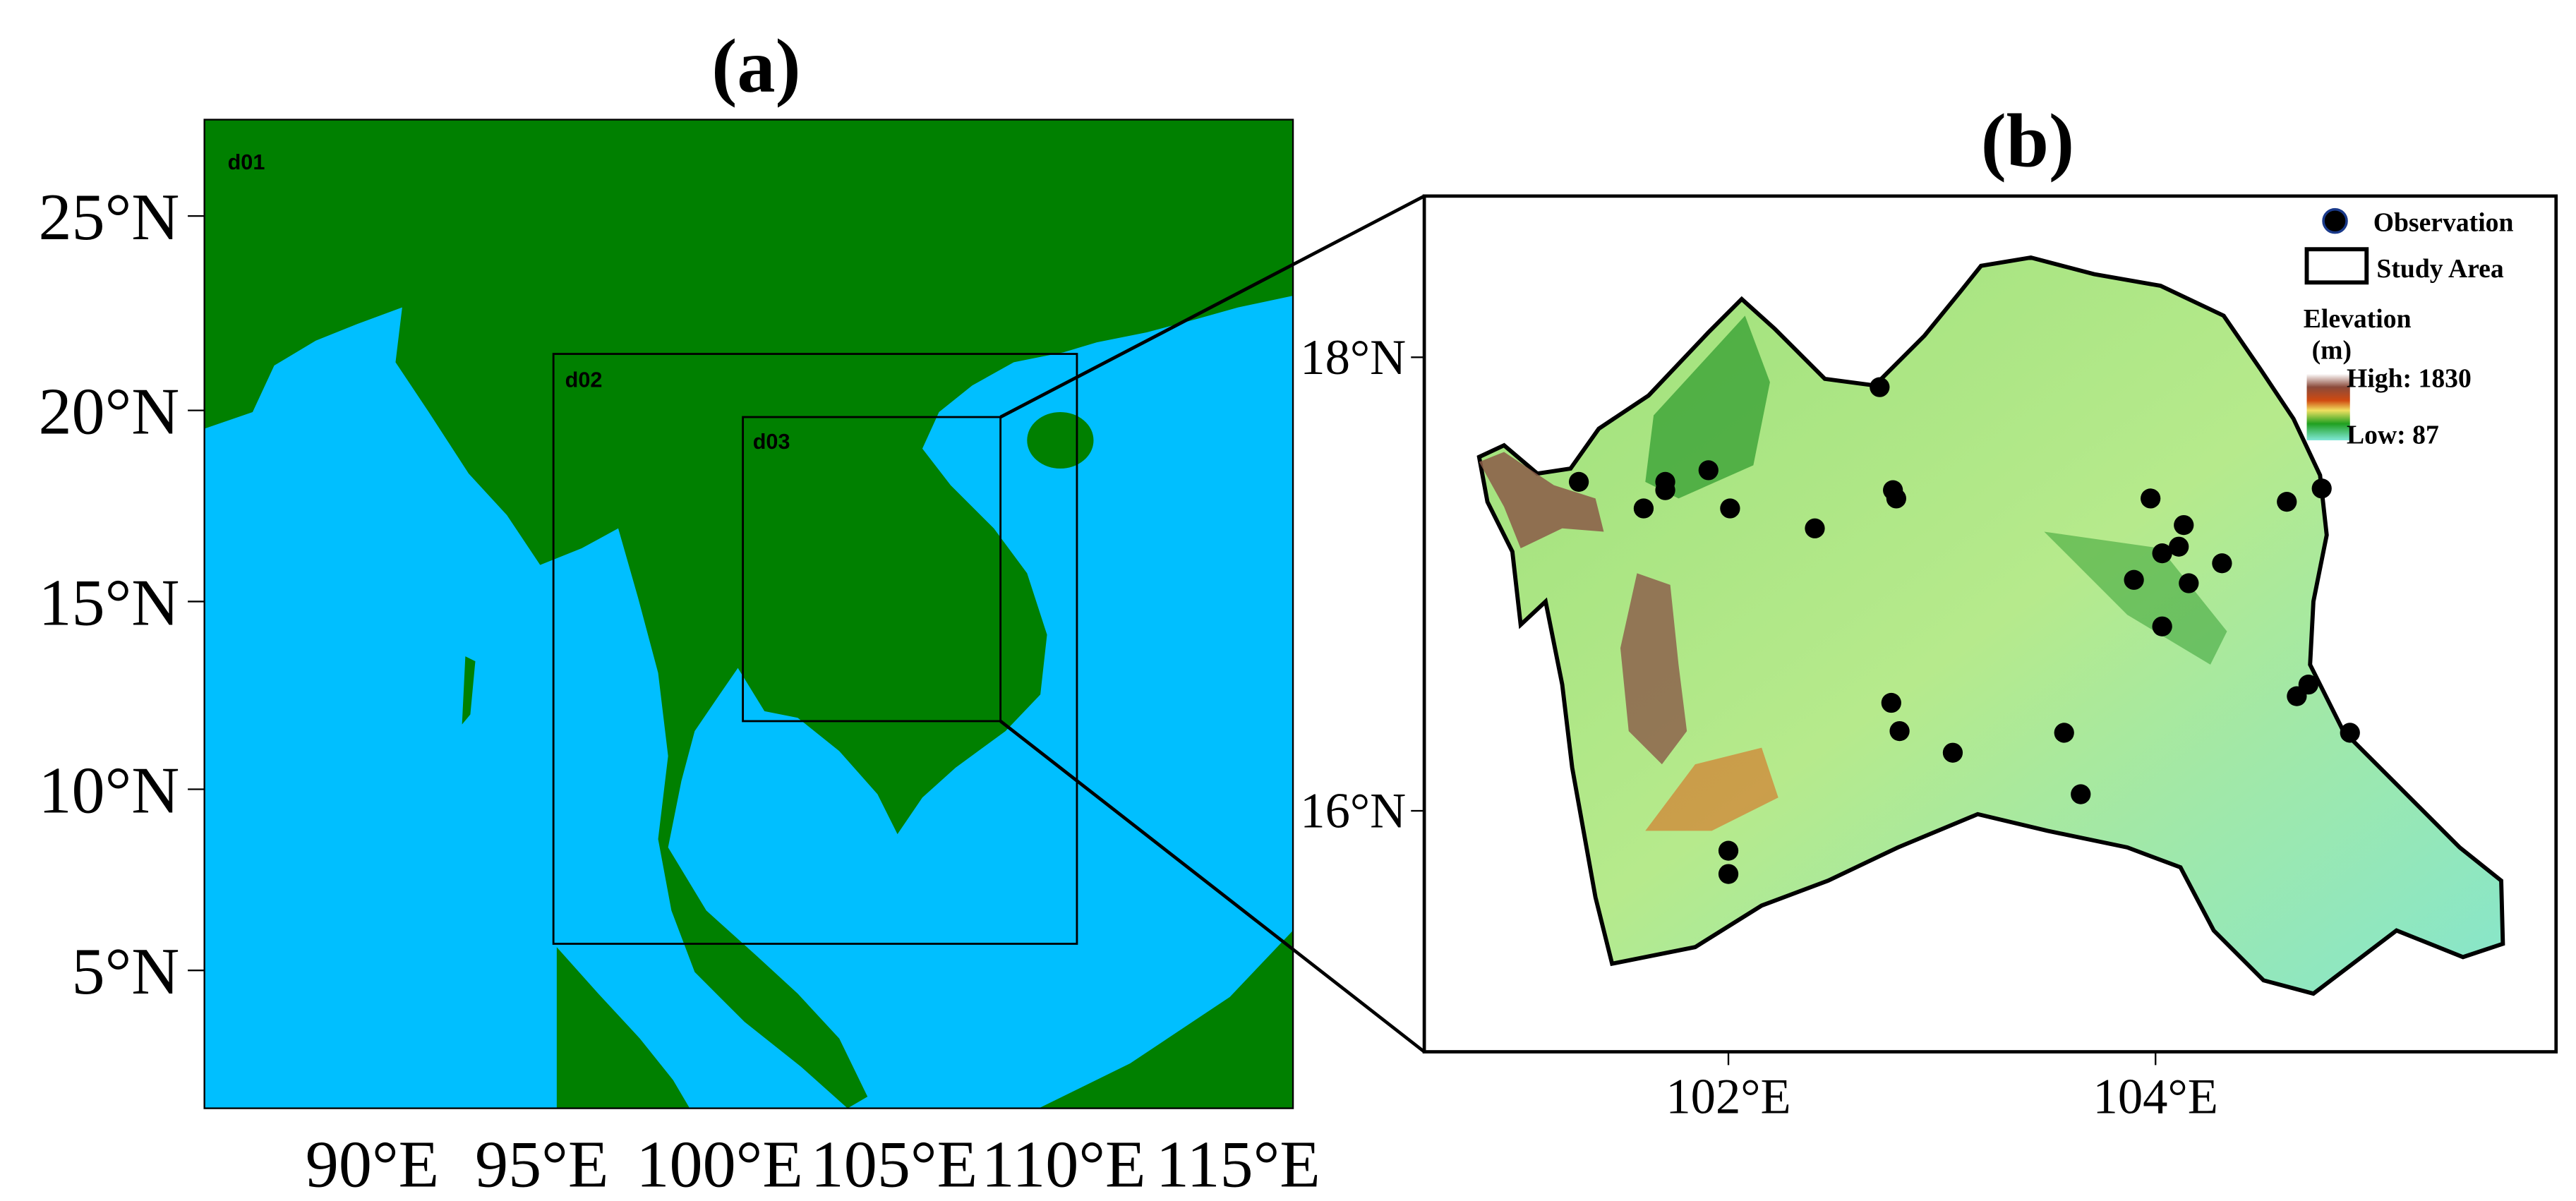 Image resolution: width=2576 pixels, height=1201 pixels. What do you see at coordinates (1362, 584) in the screenshot?
I see `y-ticks-b: 18°N 16°N` at bounding box center [1362, 584].